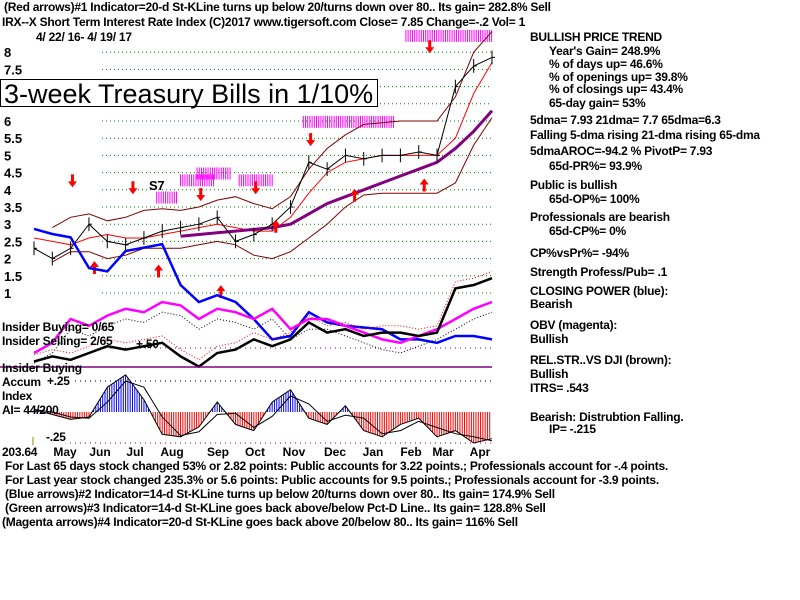 This screenshot has height=600, width=800. I want to click on date-range: 4/ 22/ 16- 4/ 19/ 17, so click(84, 37).